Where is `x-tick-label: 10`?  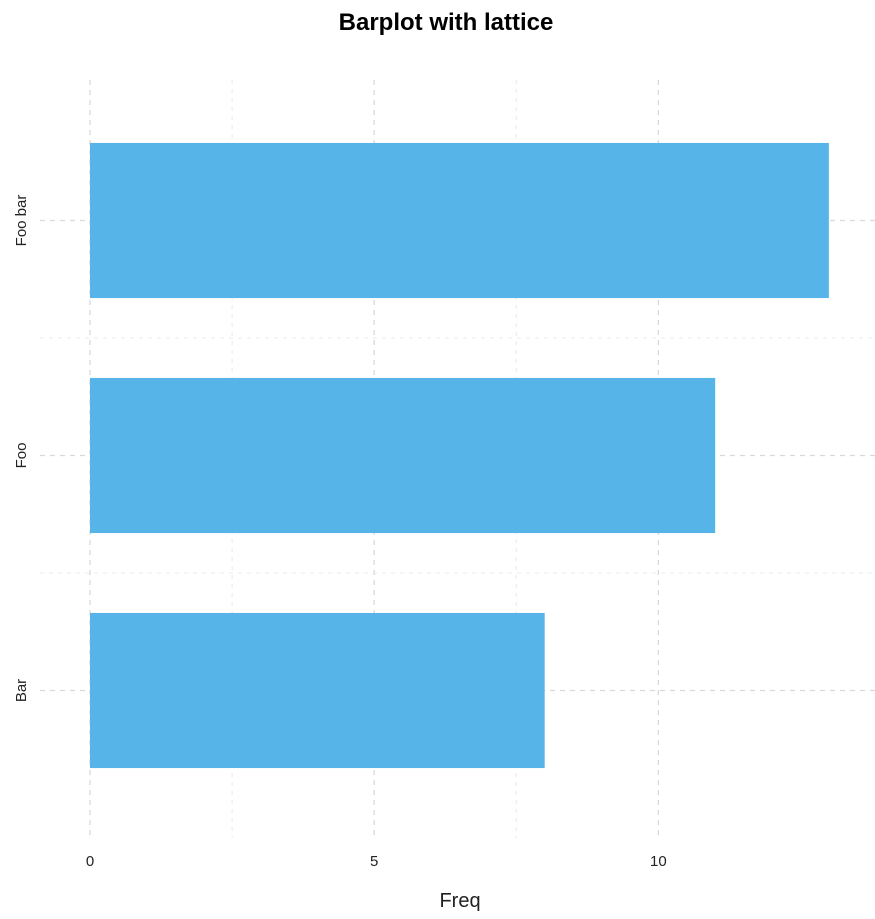 x-tick-label: 10 is located at coordinates (658, 861).